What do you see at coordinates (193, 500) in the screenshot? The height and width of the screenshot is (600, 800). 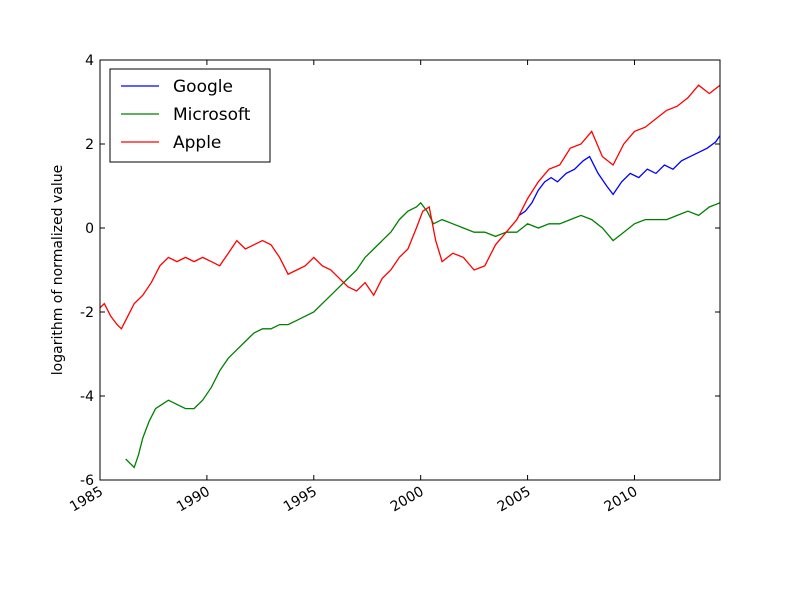 I see `x-tick-label: 1990` at bounding box center [193, 500].